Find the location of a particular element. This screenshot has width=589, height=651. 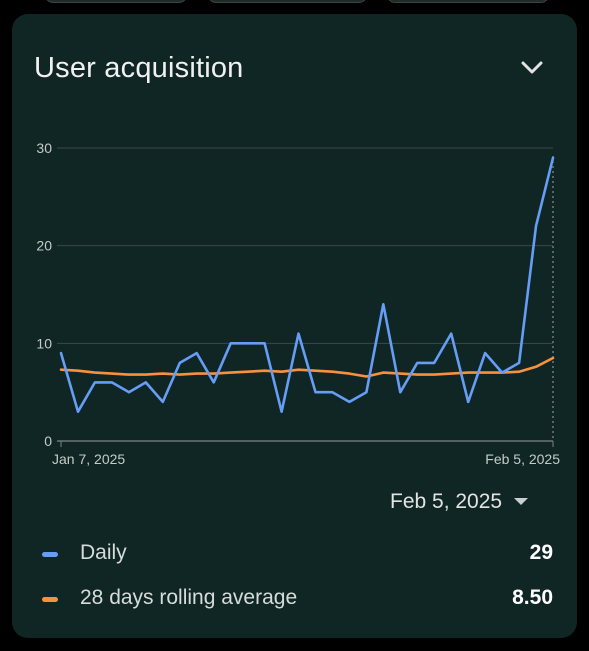

chevron-down-icon is located at coordinates (532, 67).